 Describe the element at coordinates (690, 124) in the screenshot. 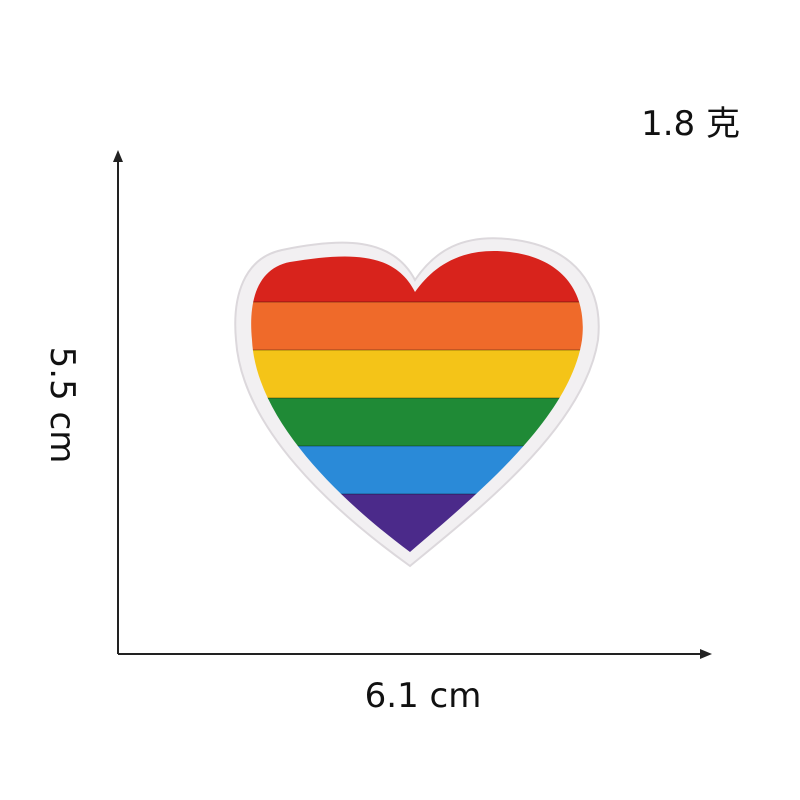

I see `weight-label: 1.8 克` at that location.